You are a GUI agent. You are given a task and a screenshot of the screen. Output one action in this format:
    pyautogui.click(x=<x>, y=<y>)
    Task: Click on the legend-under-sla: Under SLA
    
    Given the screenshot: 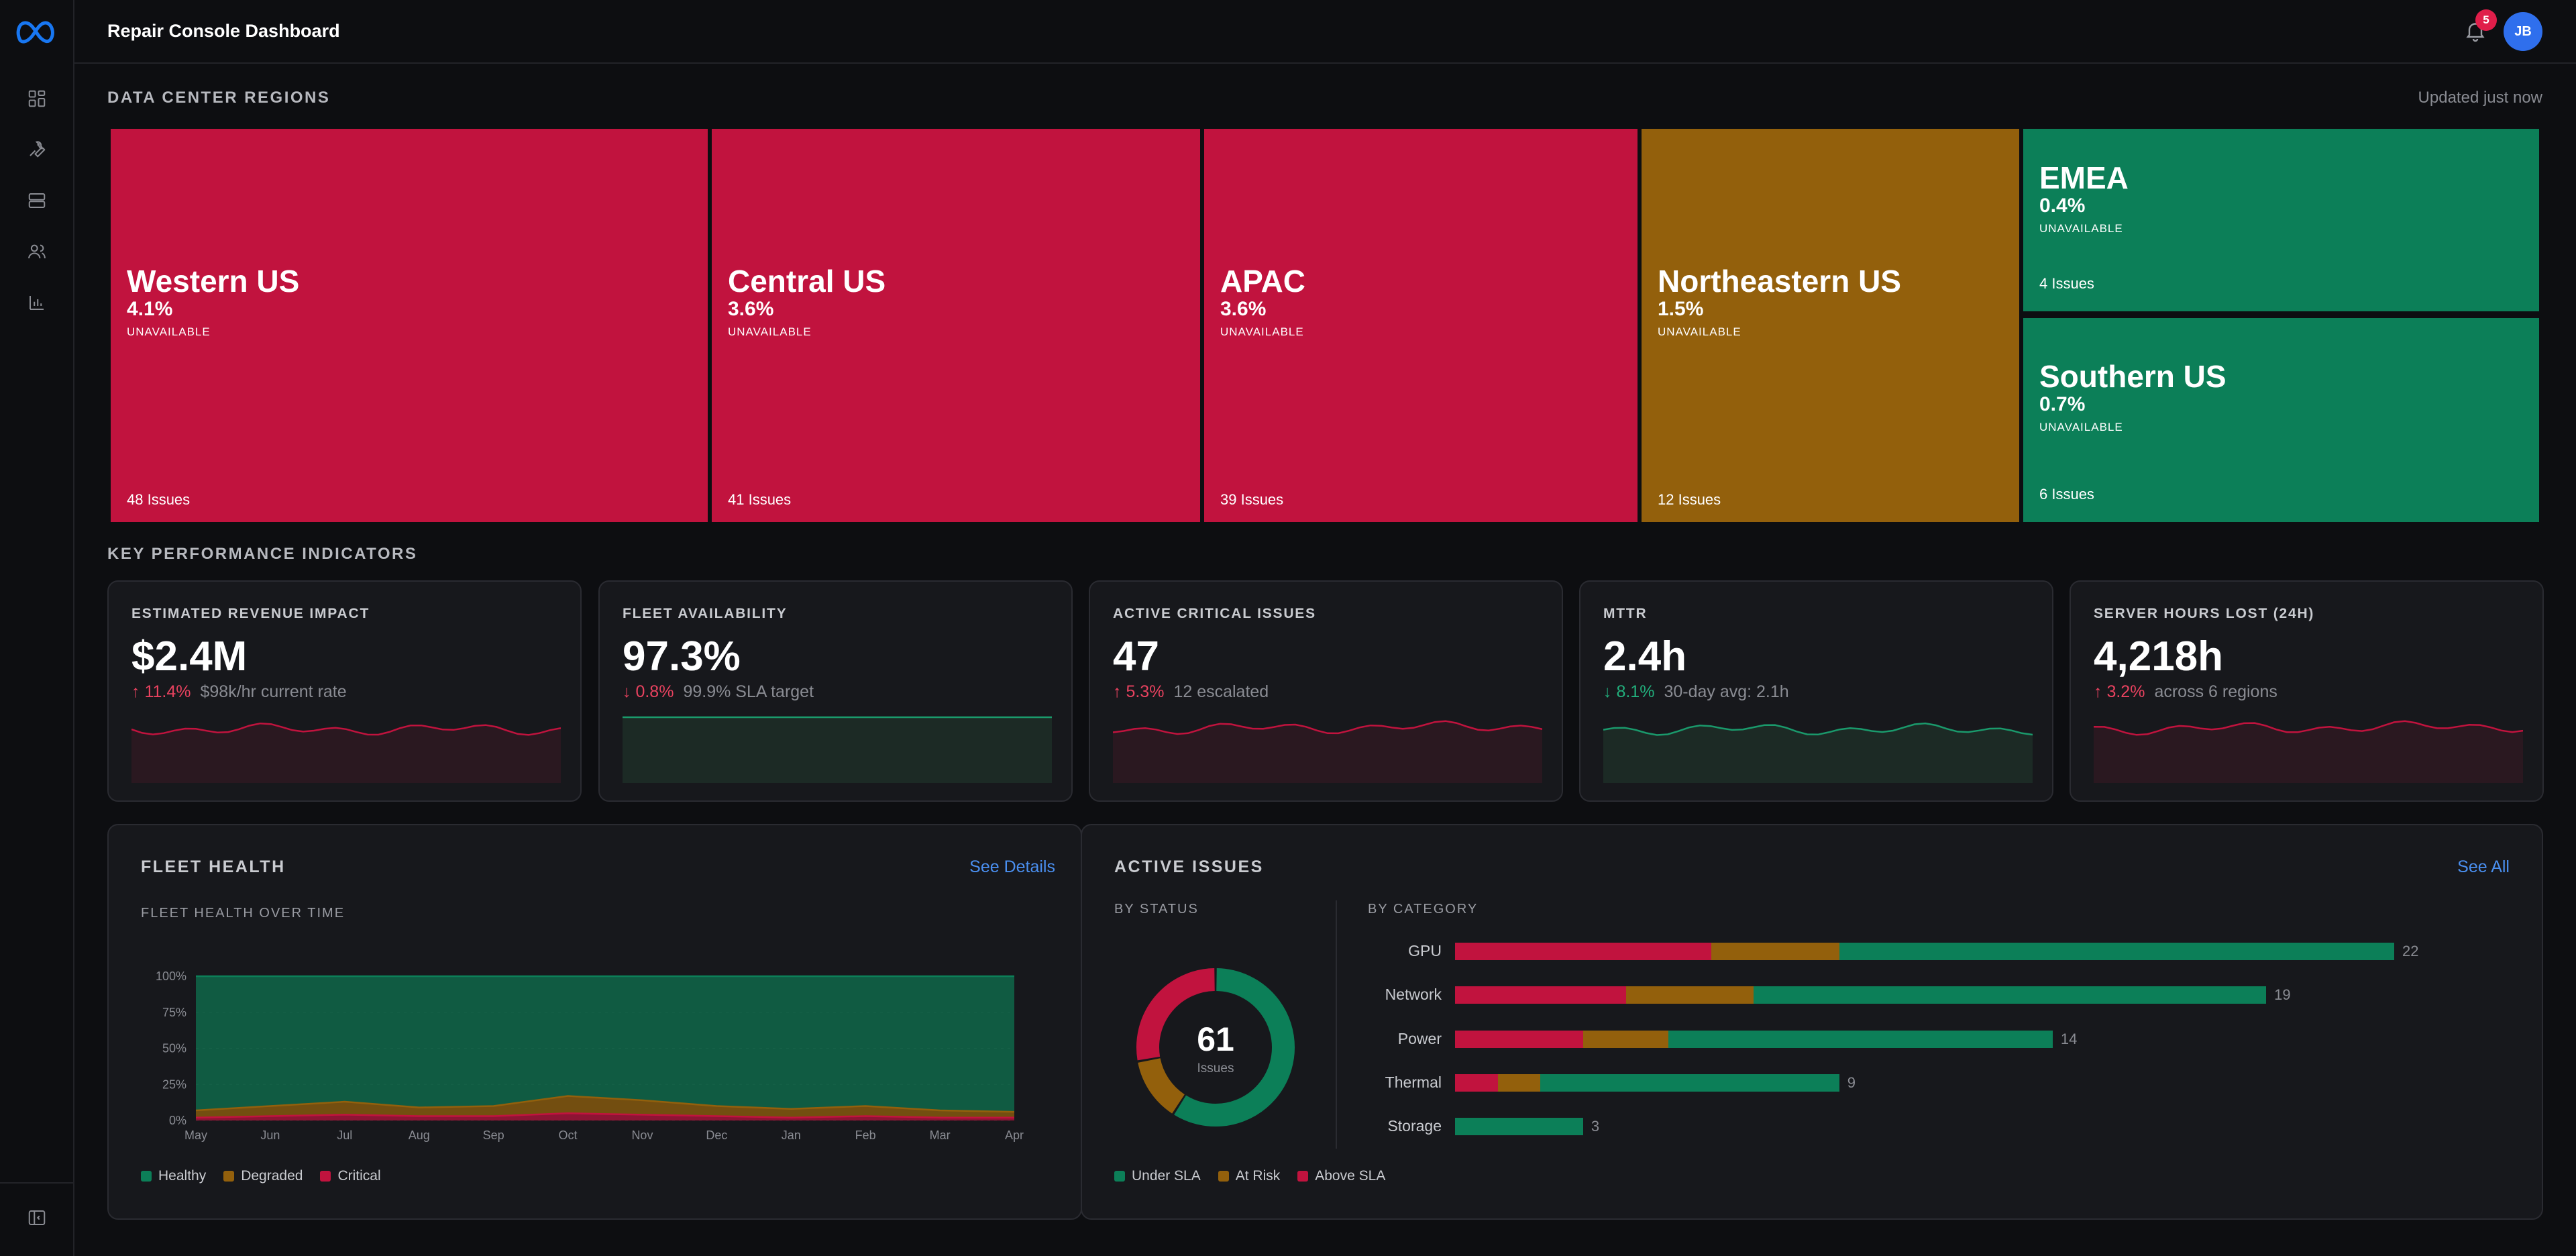 What is the action you would take?
    pyautogui.click(x=1157, y=1176)
    